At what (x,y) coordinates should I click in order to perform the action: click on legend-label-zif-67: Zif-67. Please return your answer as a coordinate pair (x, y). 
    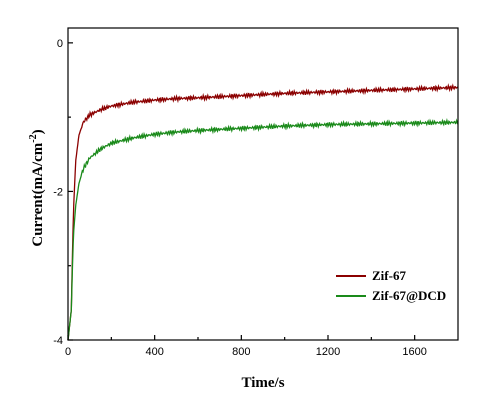
    Looking at the image, I should click on (389, 275).